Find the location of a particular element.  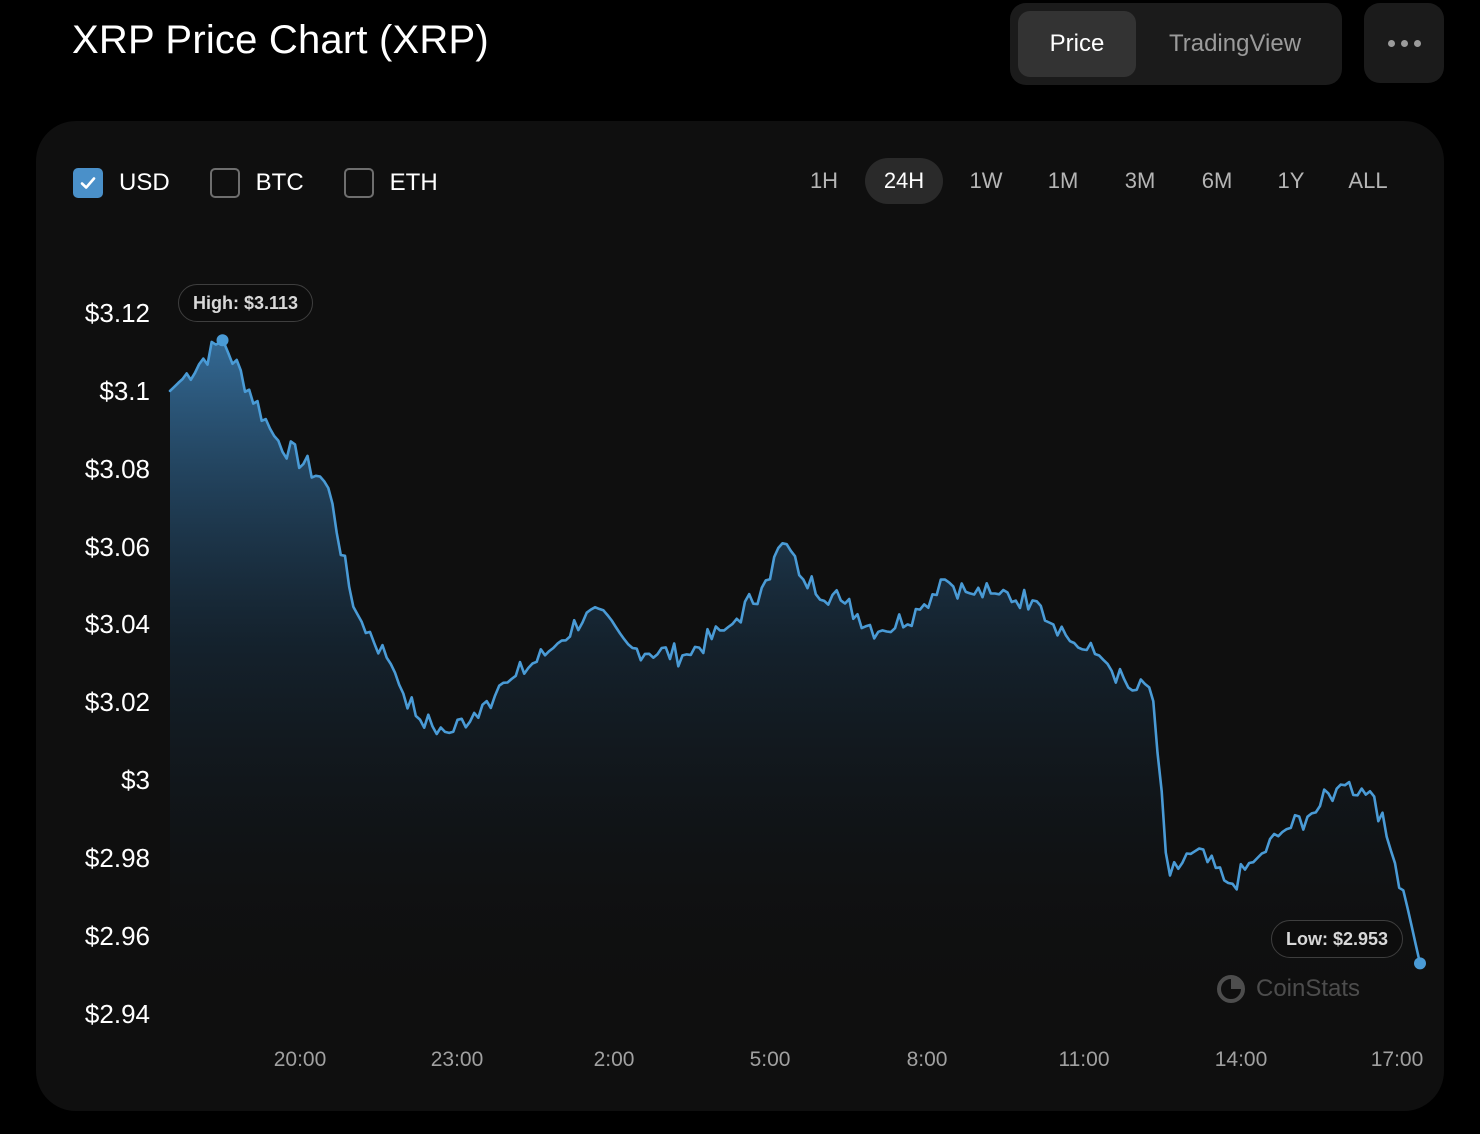

currency-label: USD is located at coordinates (144, 182).